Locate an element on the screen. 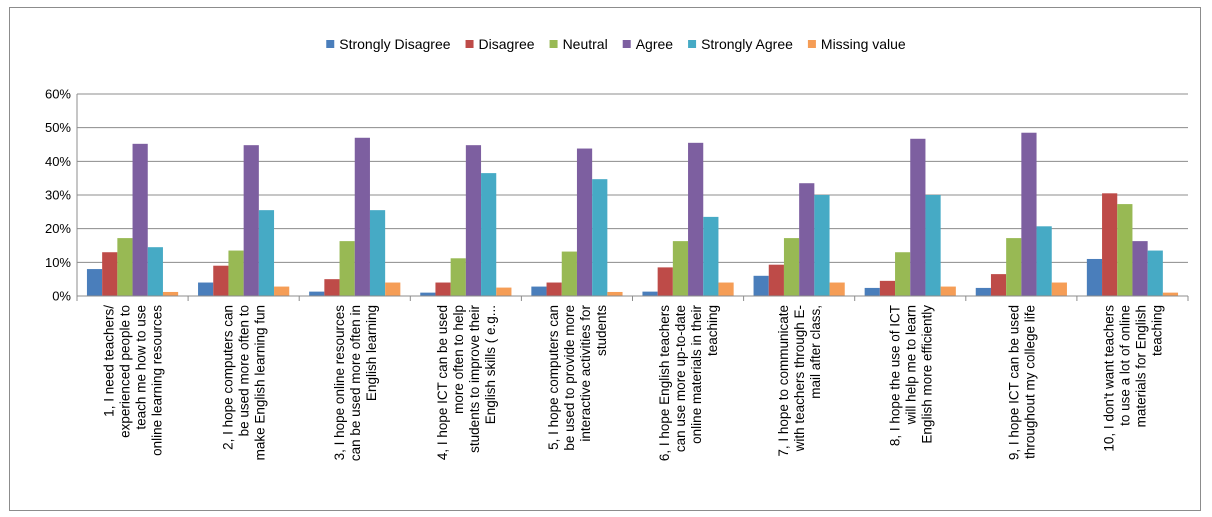 The width and height of the screenshot is (1212, 517). legend-item: Agree is located at coordinates (648, 44).